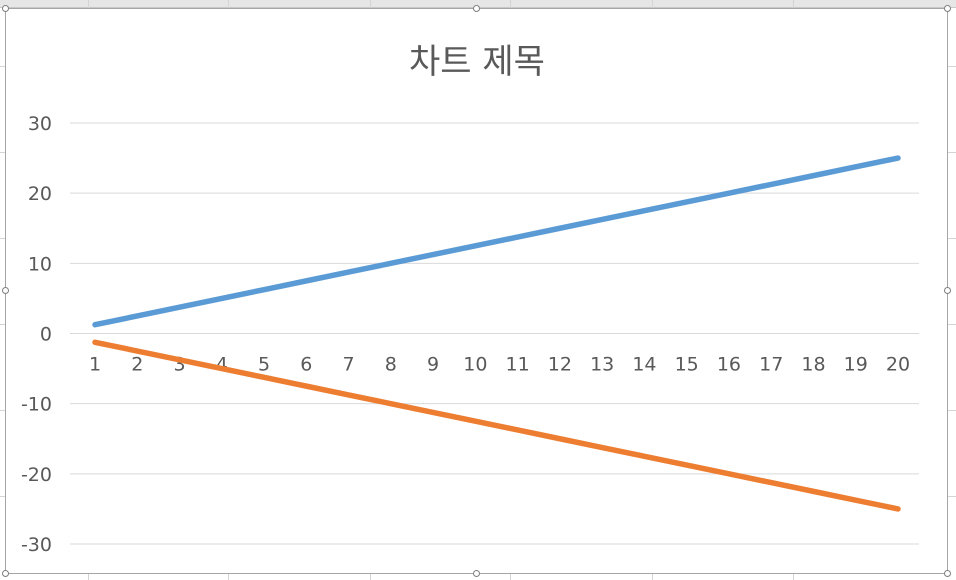 This screenshot has height=580, width=956. What do you see at coordinates (476, 8) in the screenshot?
I see `resize-handle-top` at bounding box center [476, 8].